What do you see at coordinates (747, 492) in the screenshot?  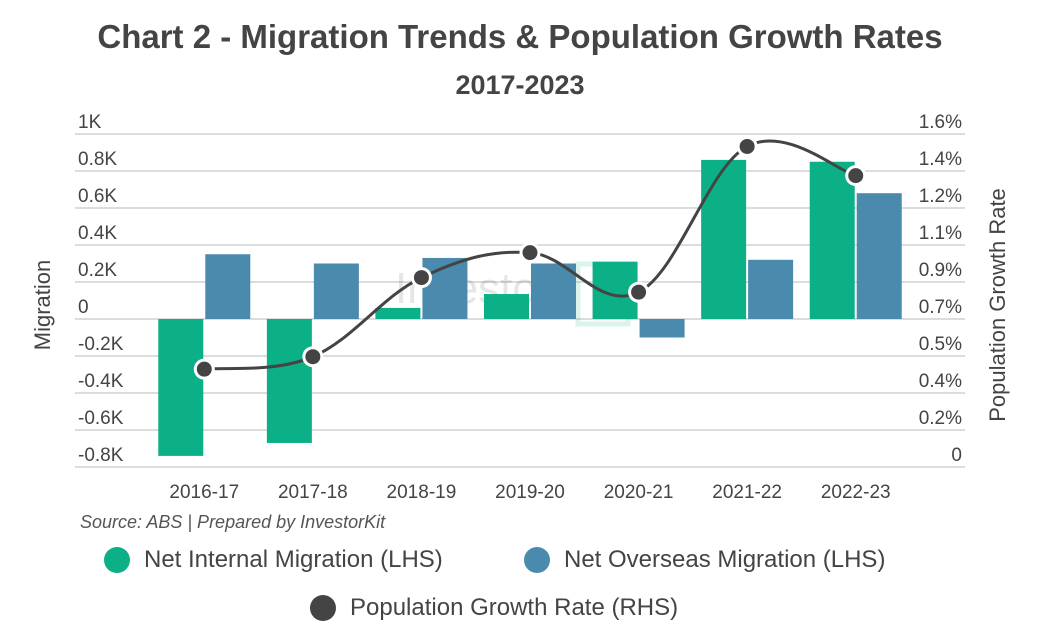 I see `x-tick-label: 2021-22` at bounding box center [747, 492].